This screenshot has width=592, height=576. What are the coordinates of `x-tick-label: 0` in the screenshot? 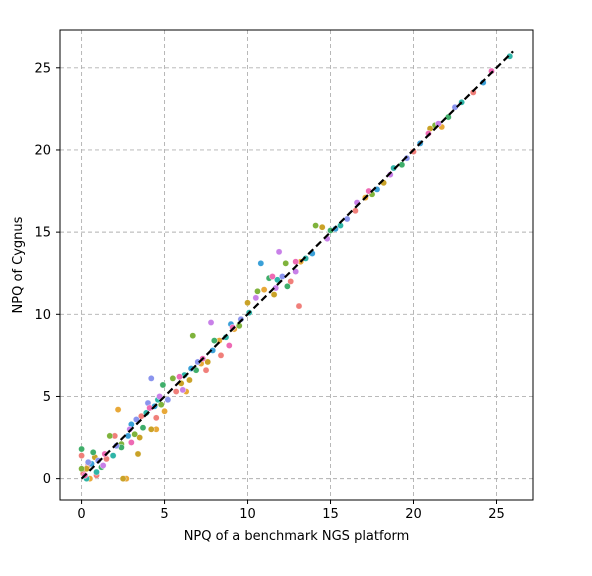 It's located at (81, 514).